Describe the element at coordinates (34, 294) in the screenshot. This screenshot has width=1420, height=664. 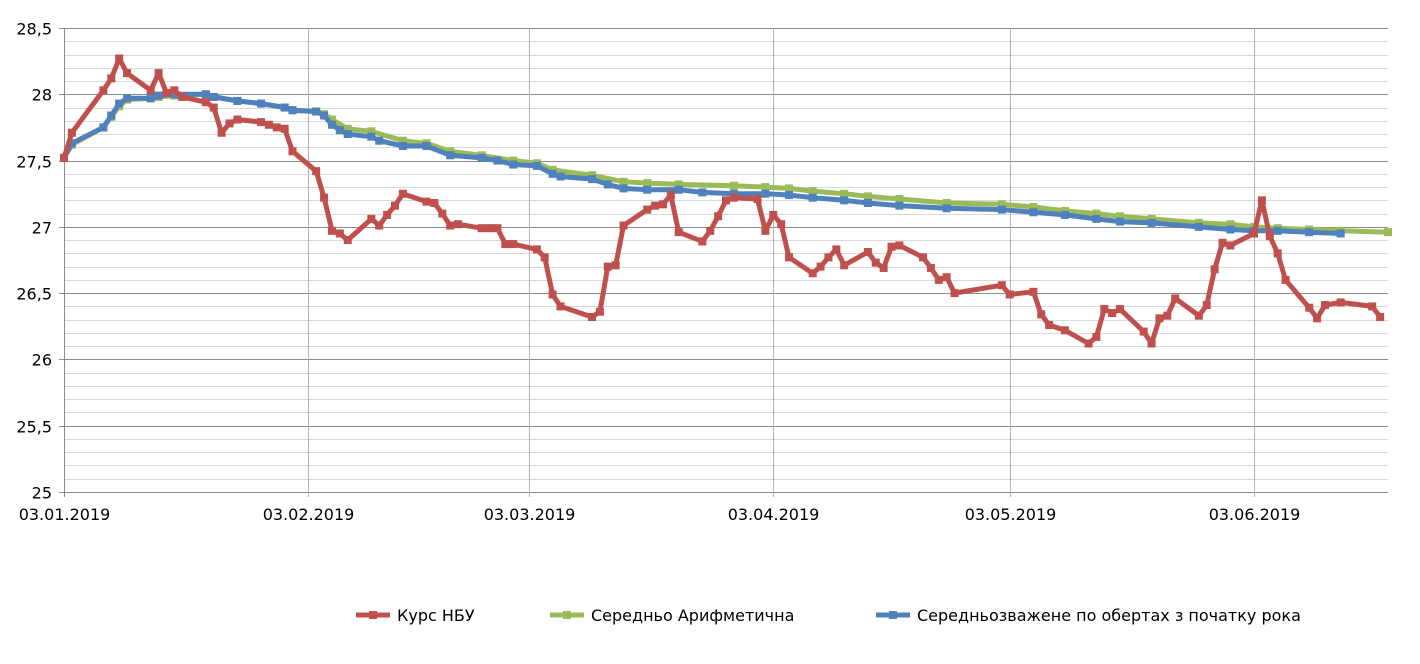
I see `y-tick-label: 26,5` at that location.